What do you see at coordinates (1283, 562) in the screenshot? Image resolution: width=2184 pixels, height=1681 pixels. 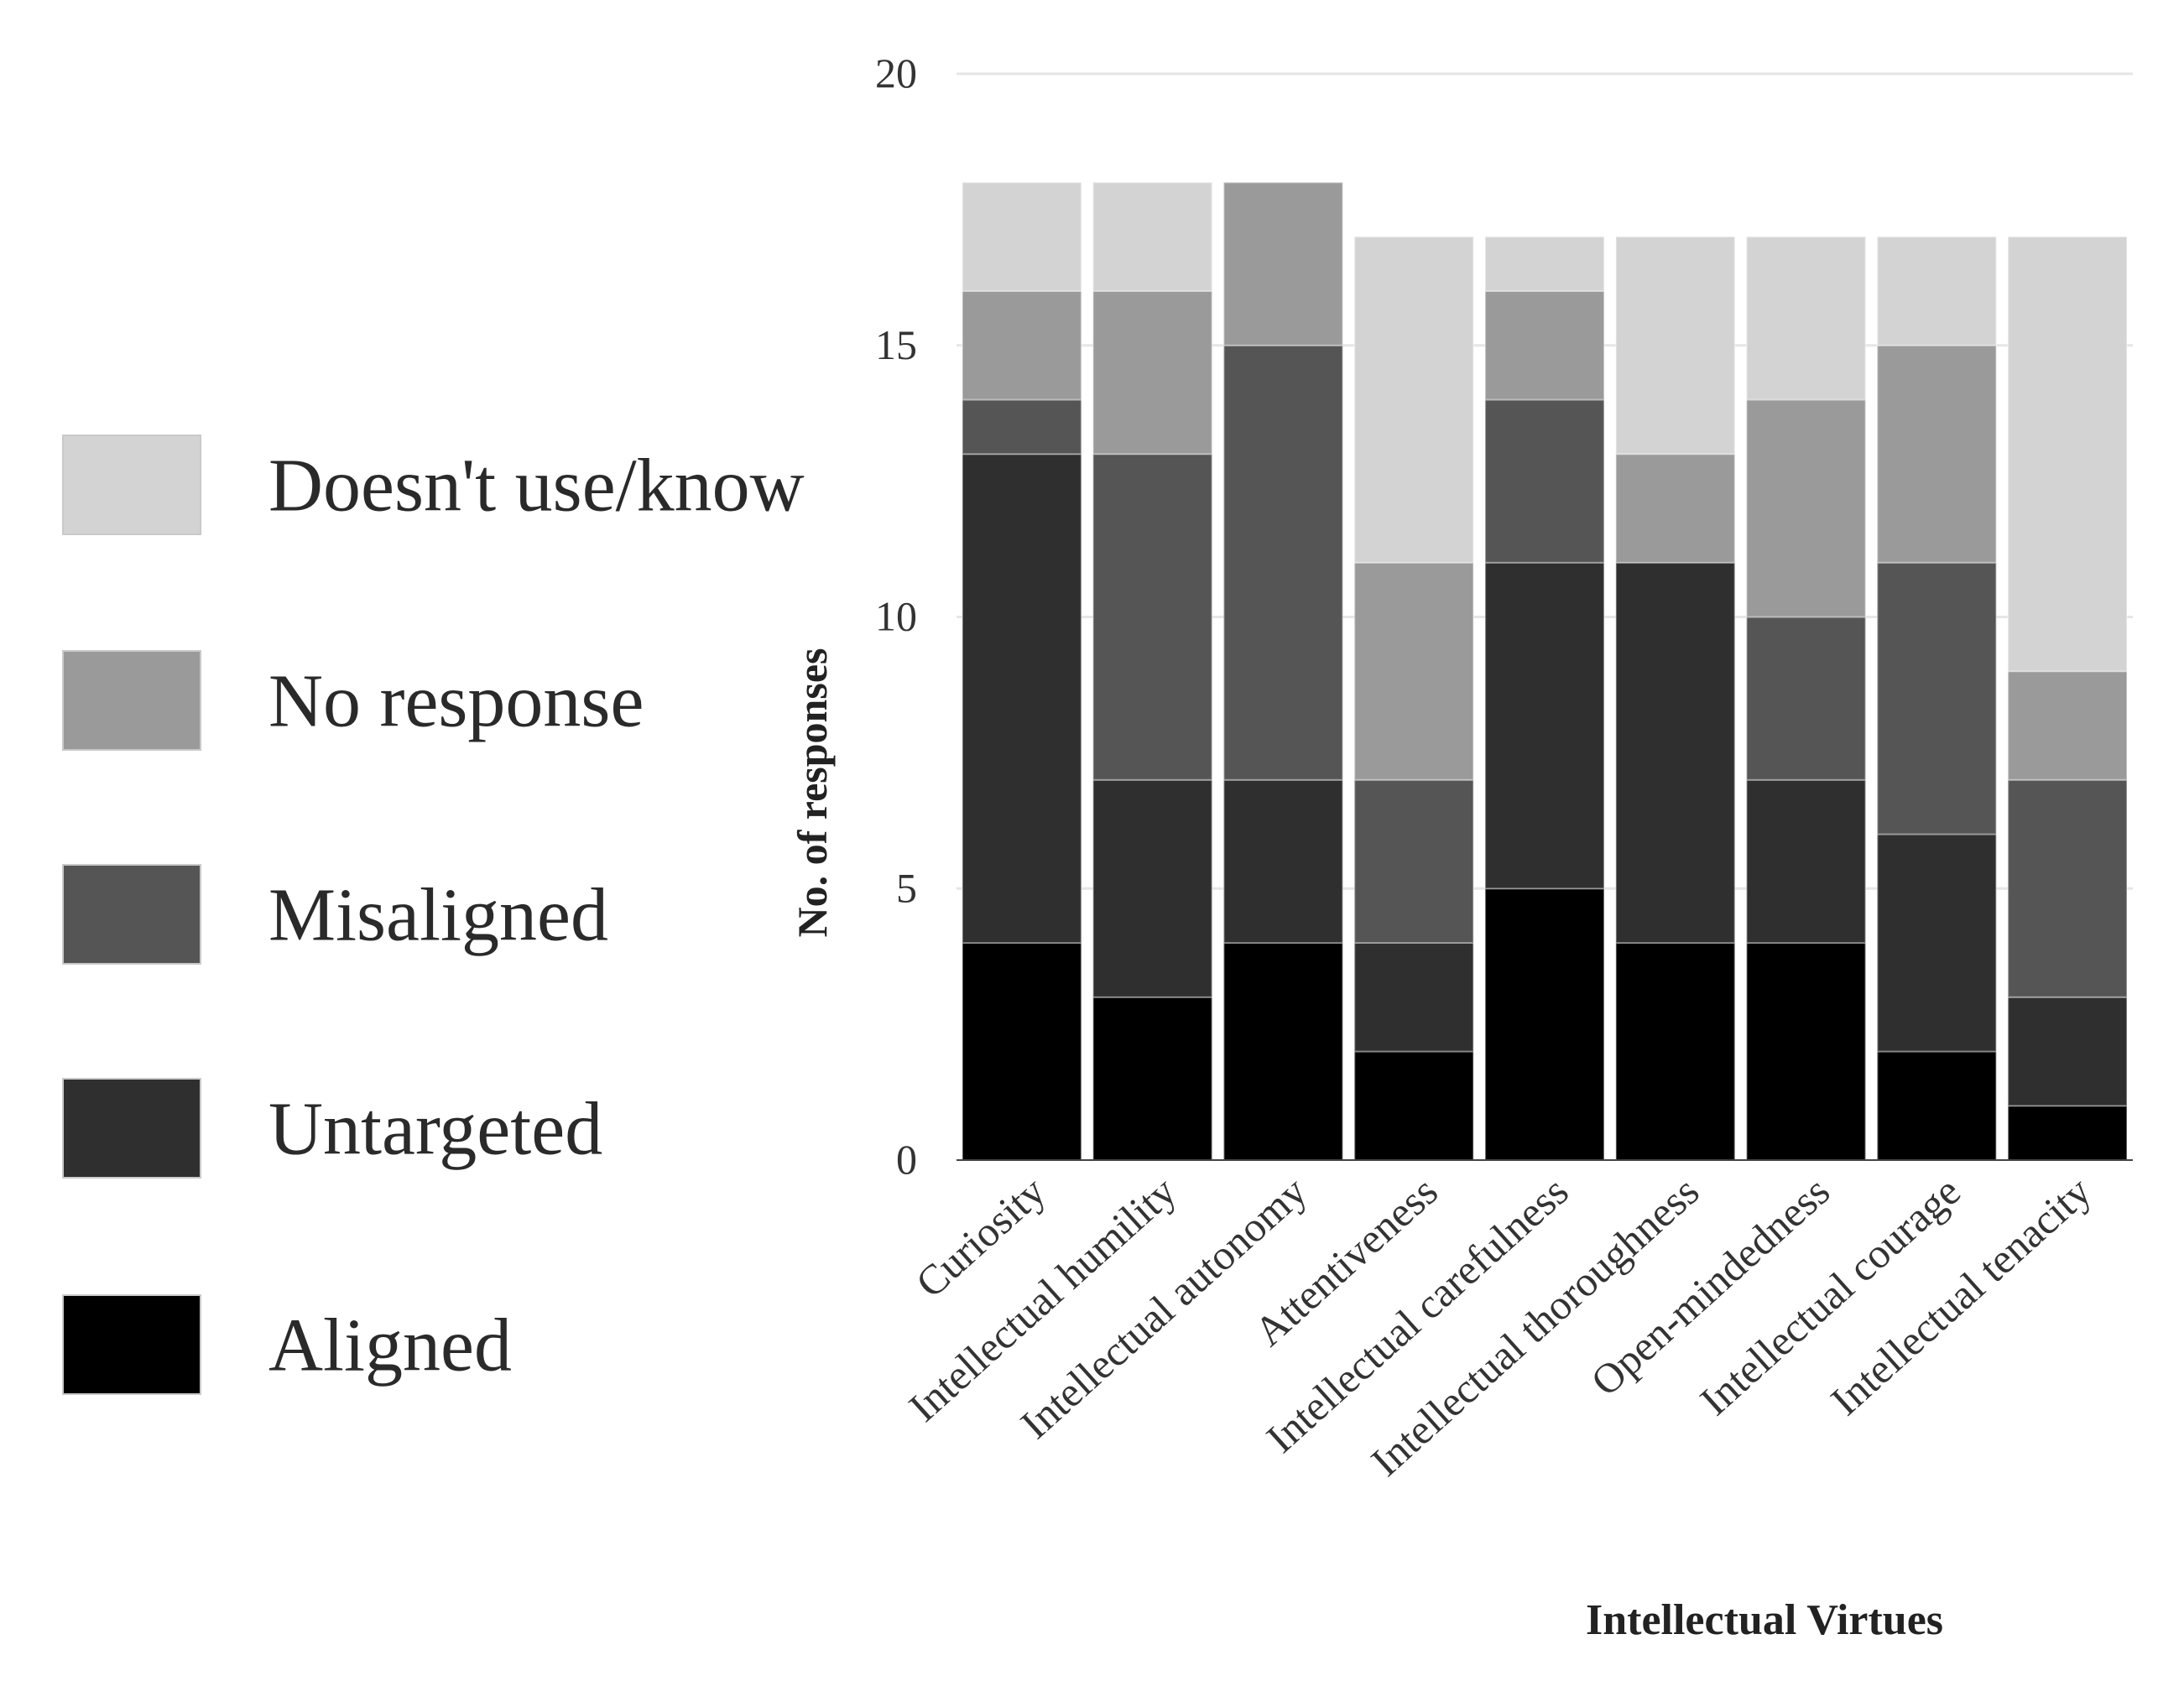 I see `bar-segment-misaligned-intellectual-autonomy` at bounding box center [1283, 562].